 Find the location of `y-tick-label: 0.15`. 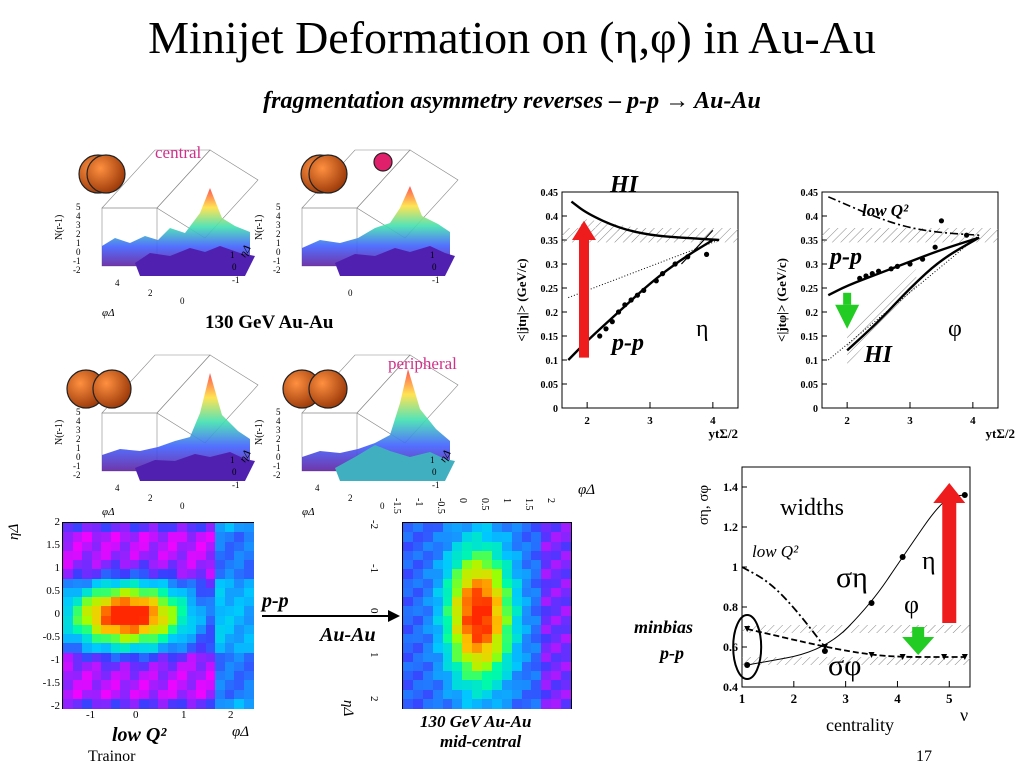

y-tick-label: 0.15 is located at coordinates (550, 337).